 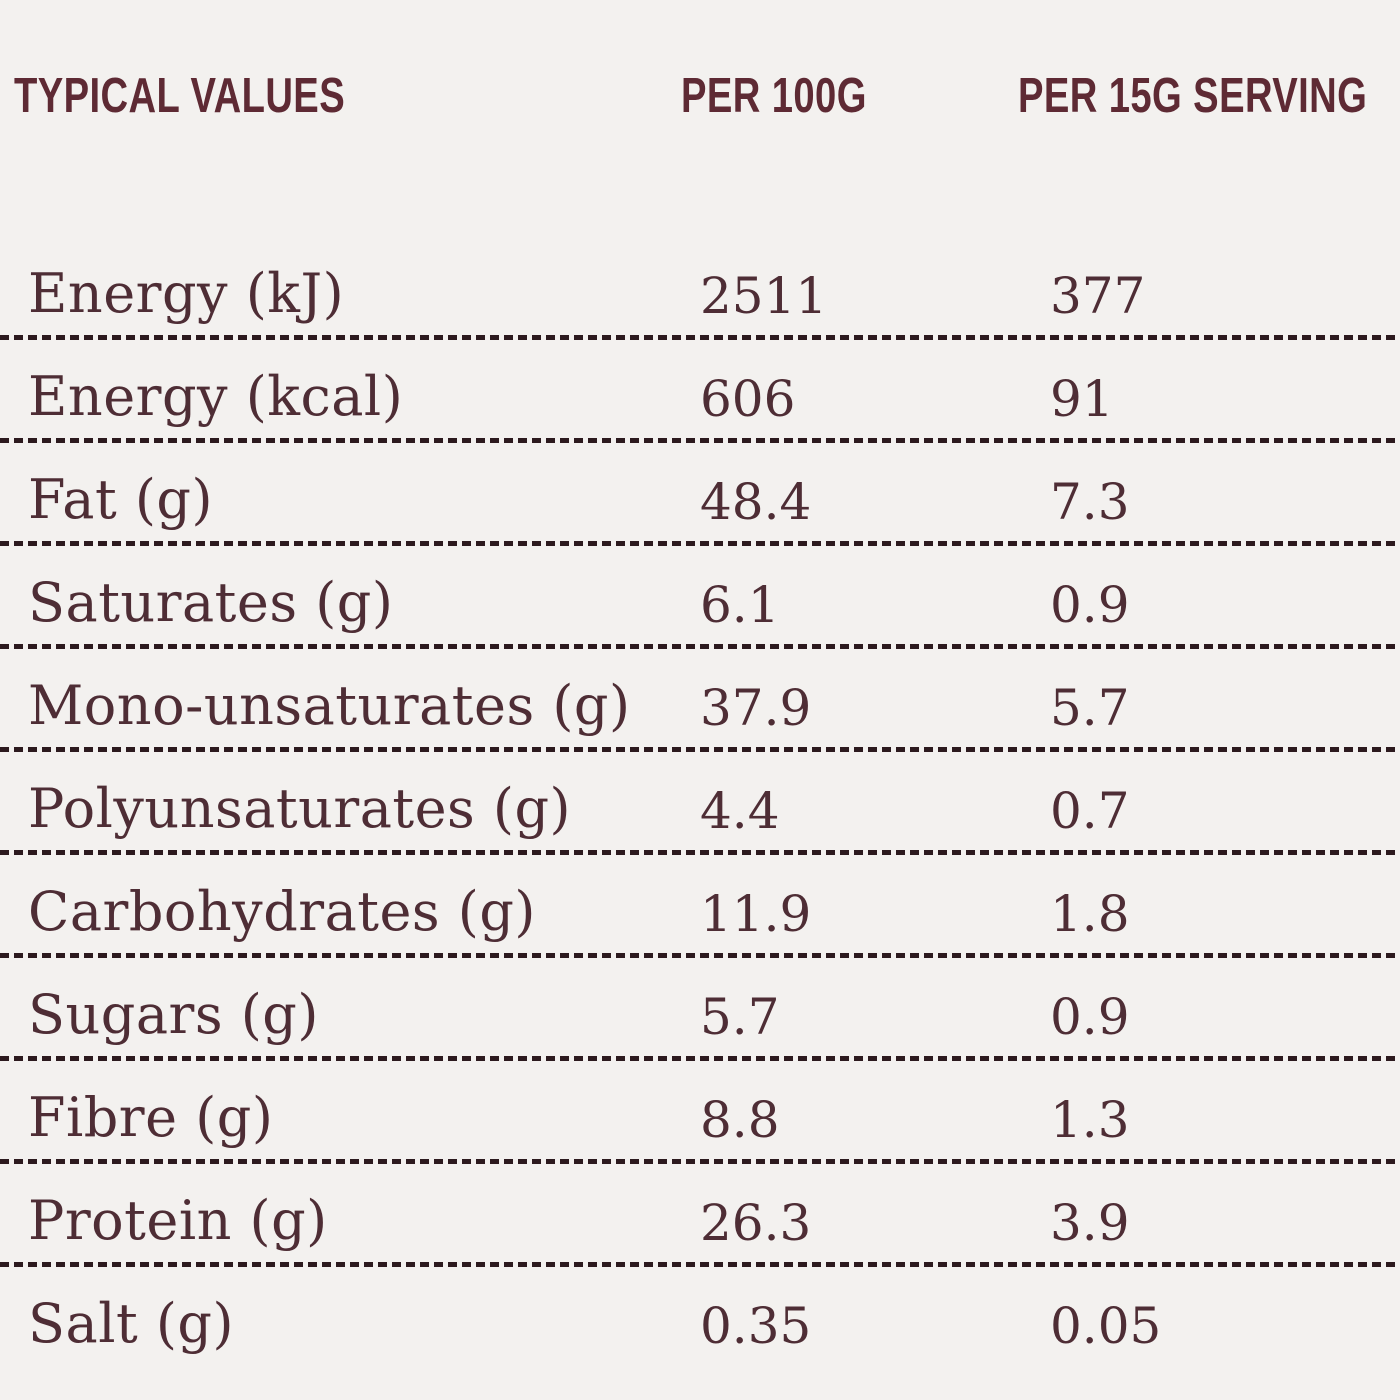 What do you see at coordinates (329, 705) in the screenshot?
I see `row-nutrient-label: Mono-unsaturates (g)` at bounding box center [329, 705].